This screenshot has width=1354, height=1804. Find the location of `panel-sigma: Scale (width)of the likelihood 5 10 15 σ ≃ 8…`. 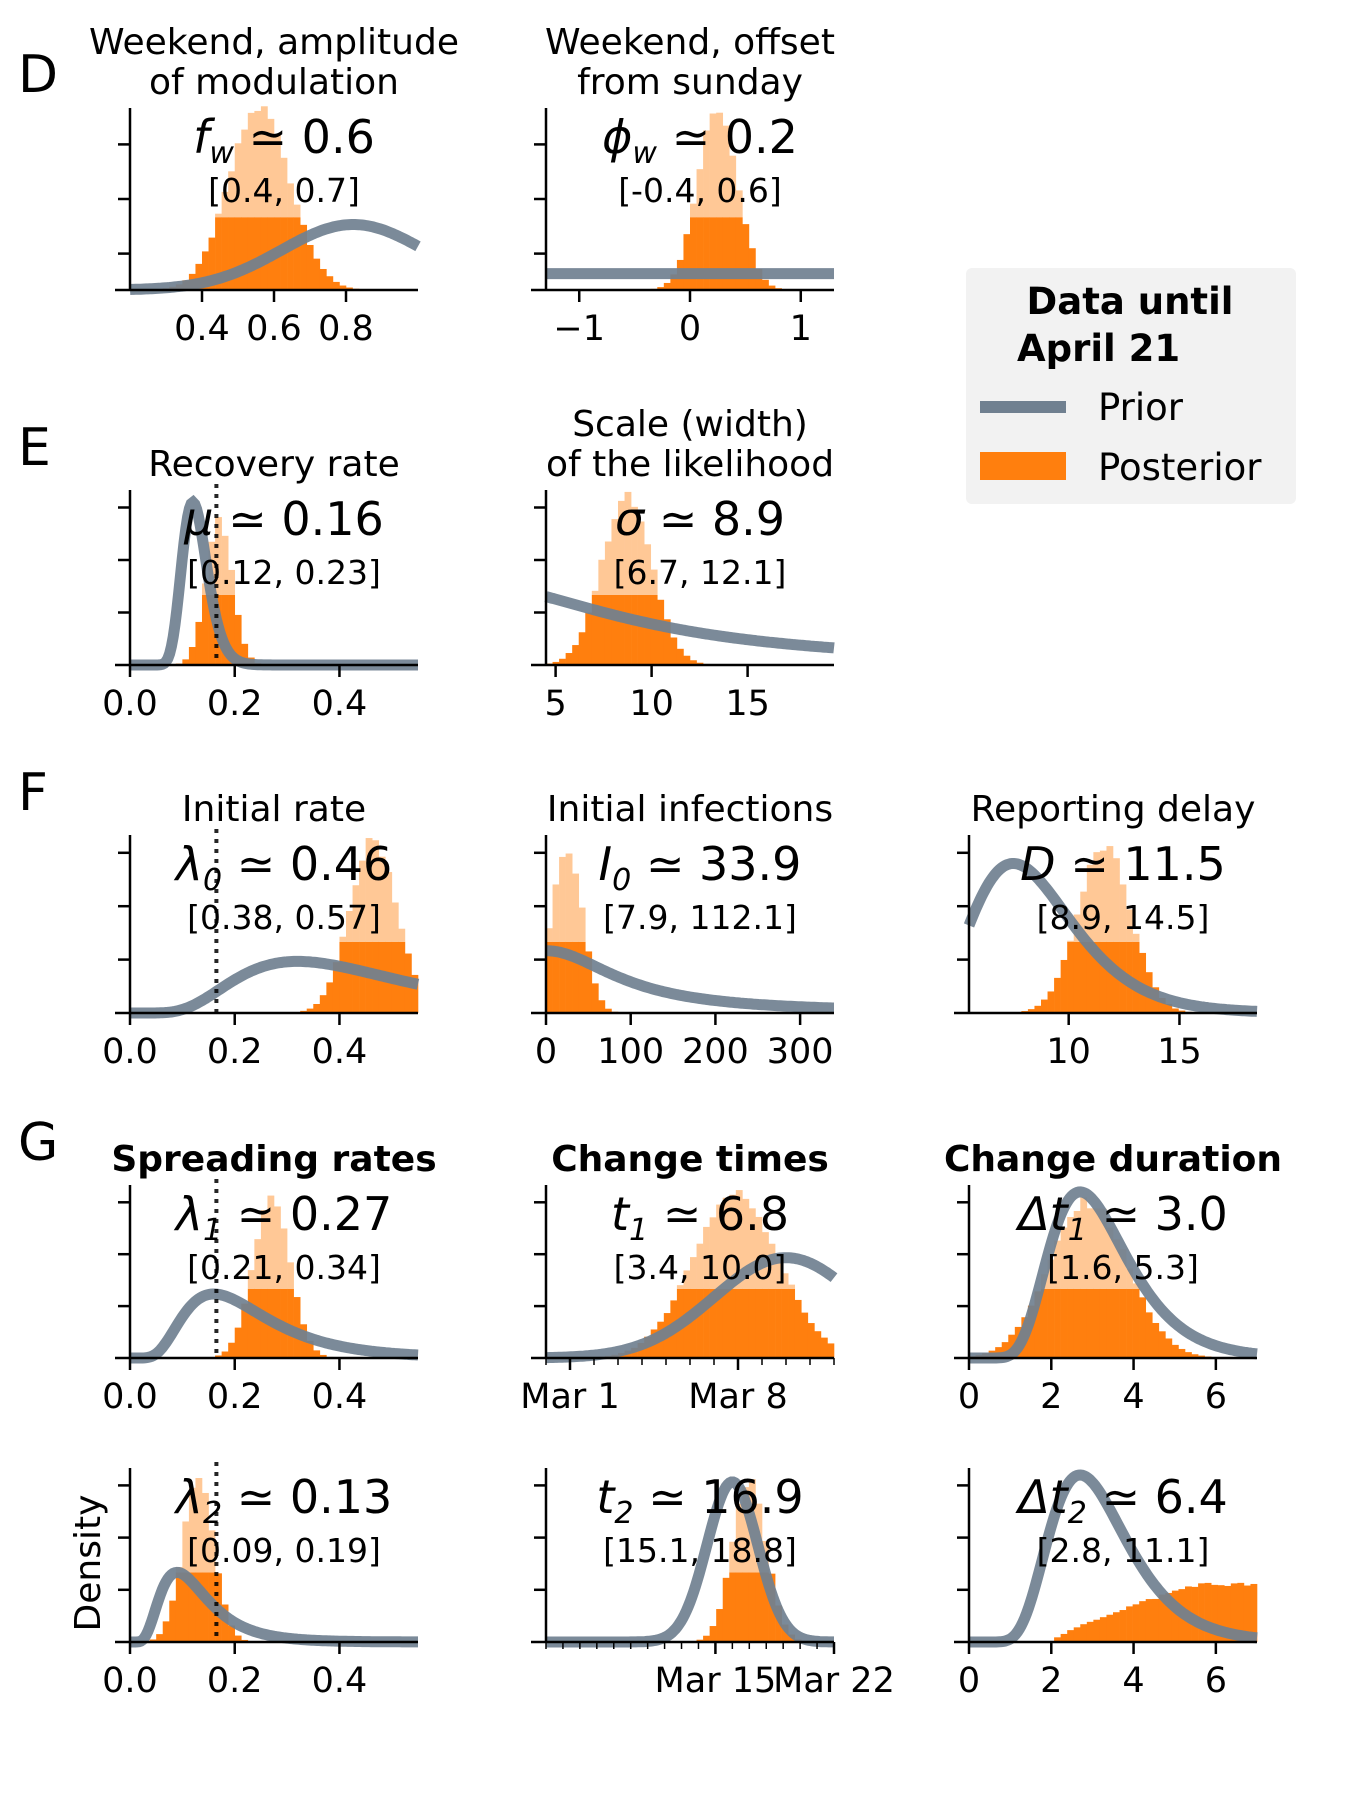

panel-sigma: Scale (width)of the likelihood 5 10 15 σ ≃ 8… is located at coordinates (683, 564).